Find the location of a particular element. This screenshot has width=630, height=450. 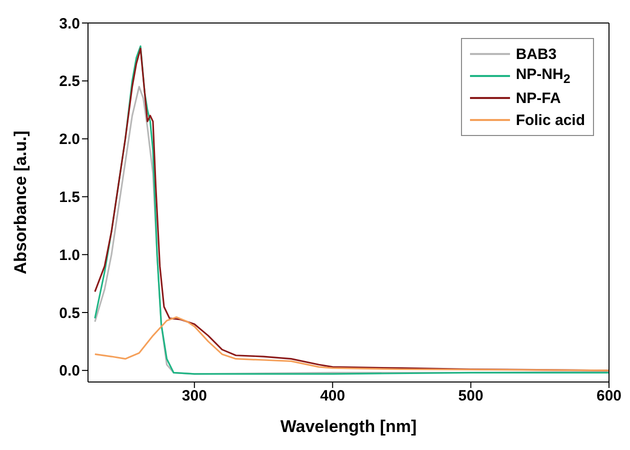

y-tick-label: 0.0 is located at coordinates (69, 371).